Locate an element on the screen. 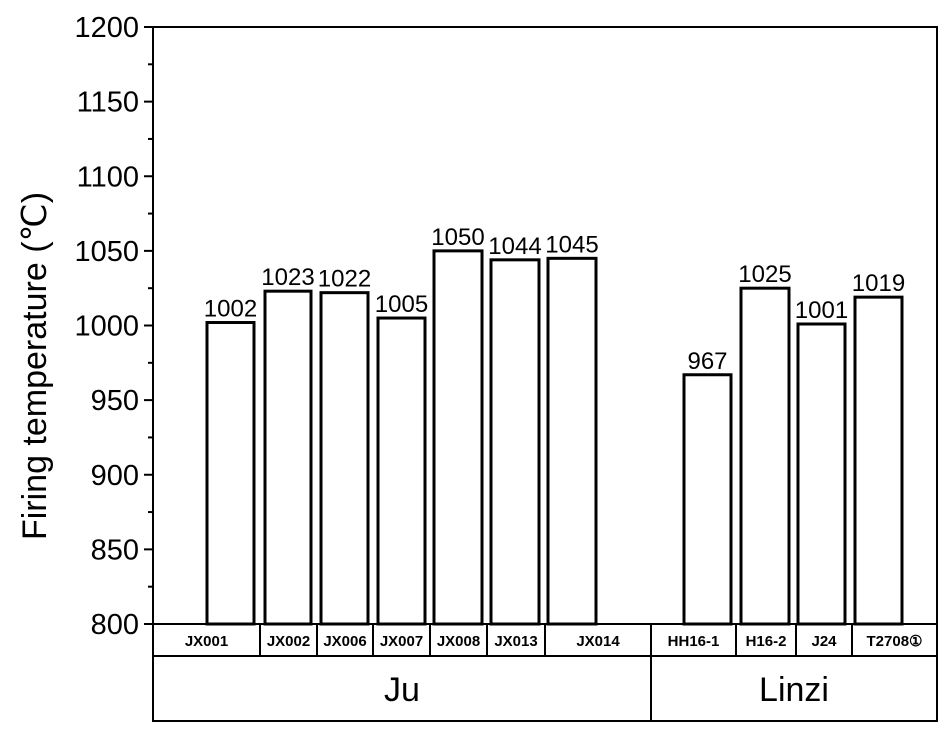  x-category-label: H16-2 is located at coordinates (766, 641).